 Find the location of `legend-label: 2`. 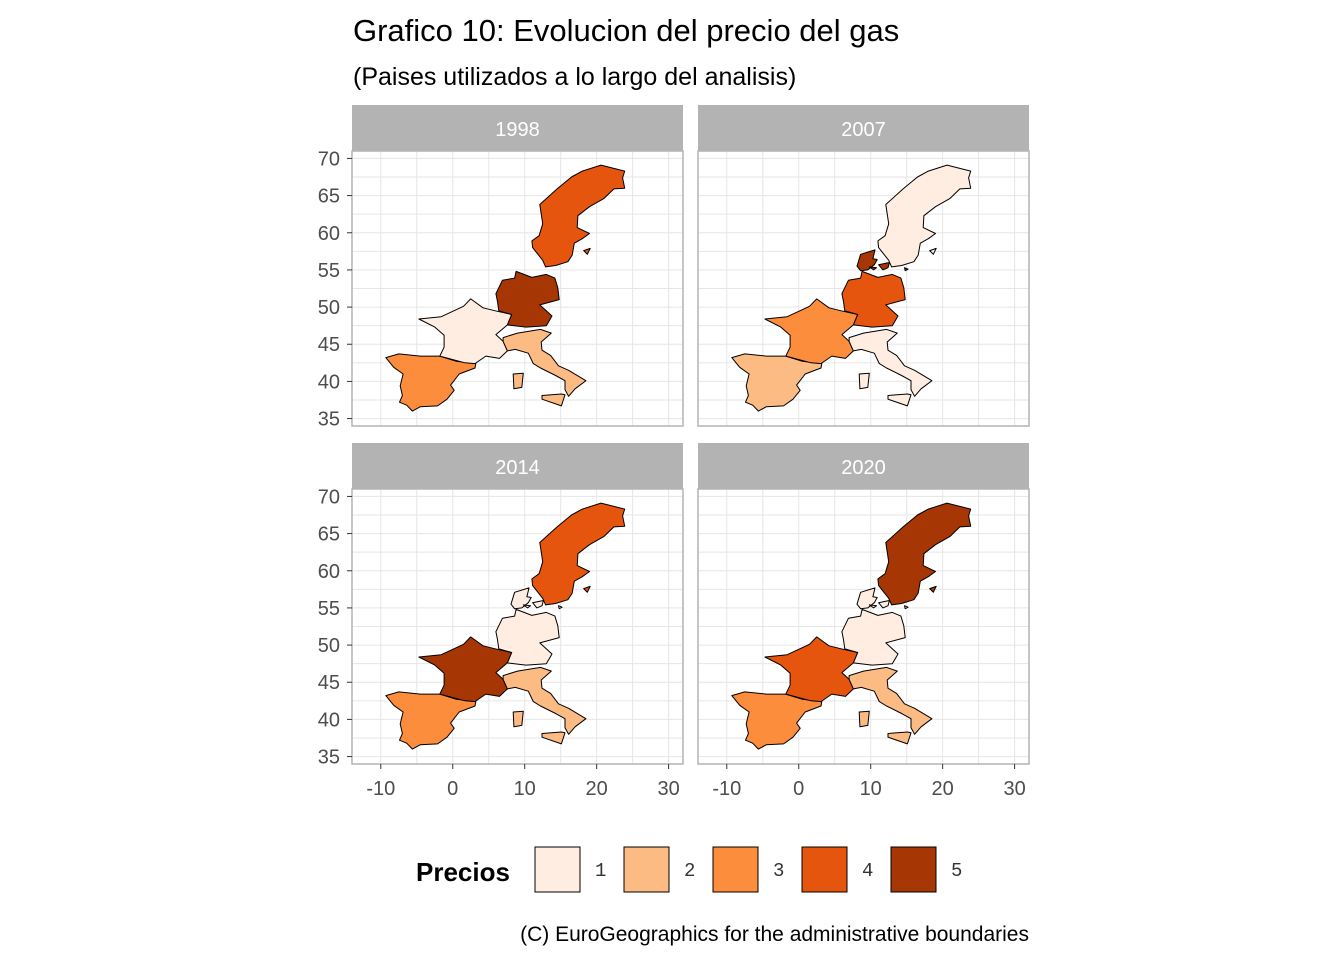

legend-label: 2 is located at coordinates (689, 871).